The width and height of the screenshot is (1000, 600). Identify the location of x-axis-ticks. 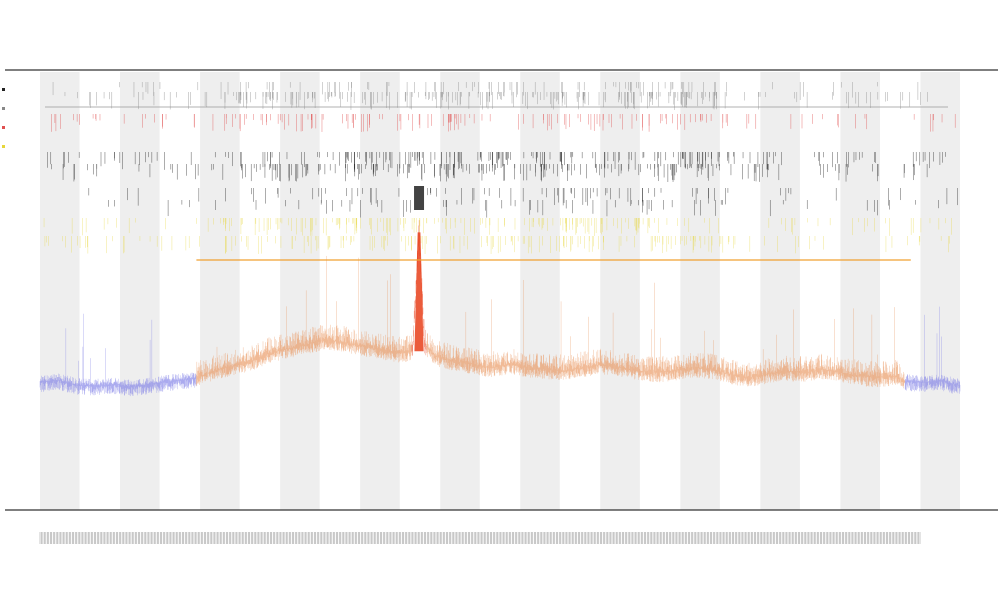
(480, 538).